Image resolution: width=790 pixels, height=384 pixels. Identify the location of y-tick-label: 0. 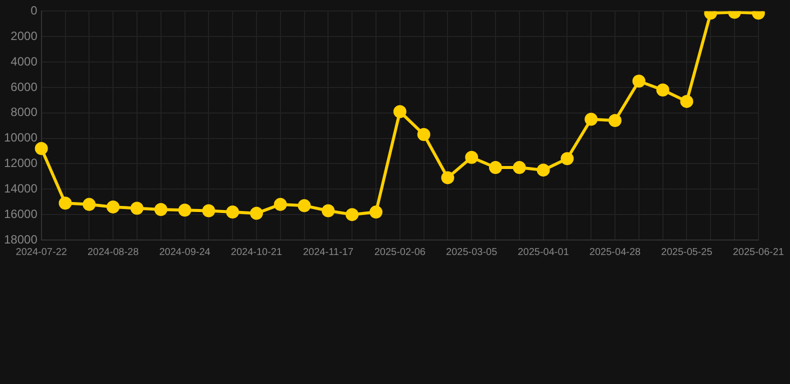
(34, 11).